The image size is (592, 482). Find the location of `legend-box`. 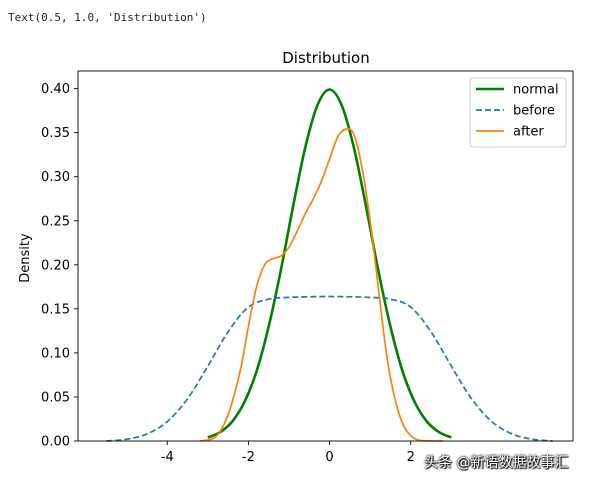

legend-box is located at coordinates (518, 112).